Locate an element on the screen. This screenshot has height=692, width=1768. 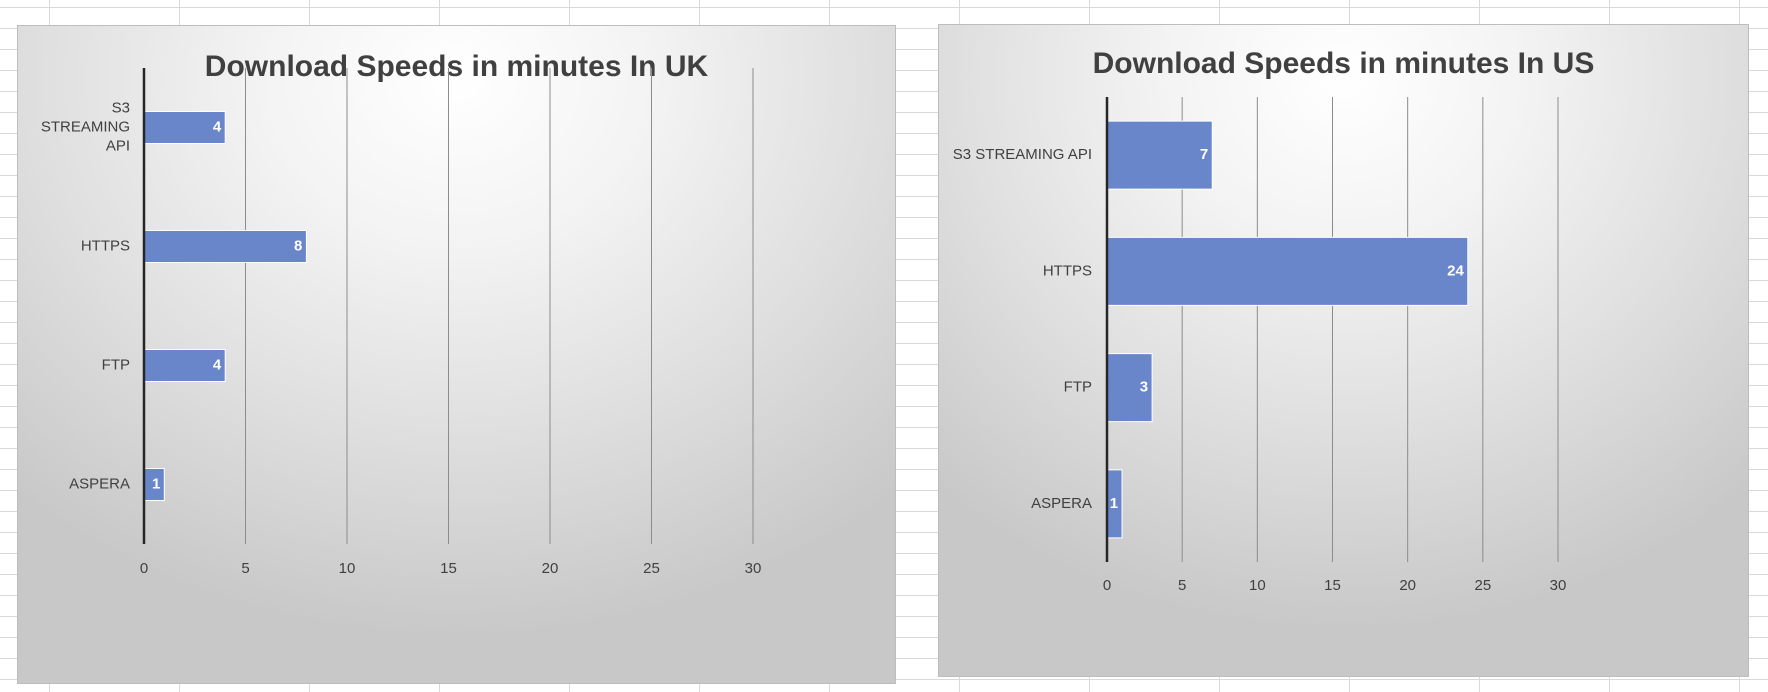
data-label-https: 24 is located at coordinates (1455, 270).